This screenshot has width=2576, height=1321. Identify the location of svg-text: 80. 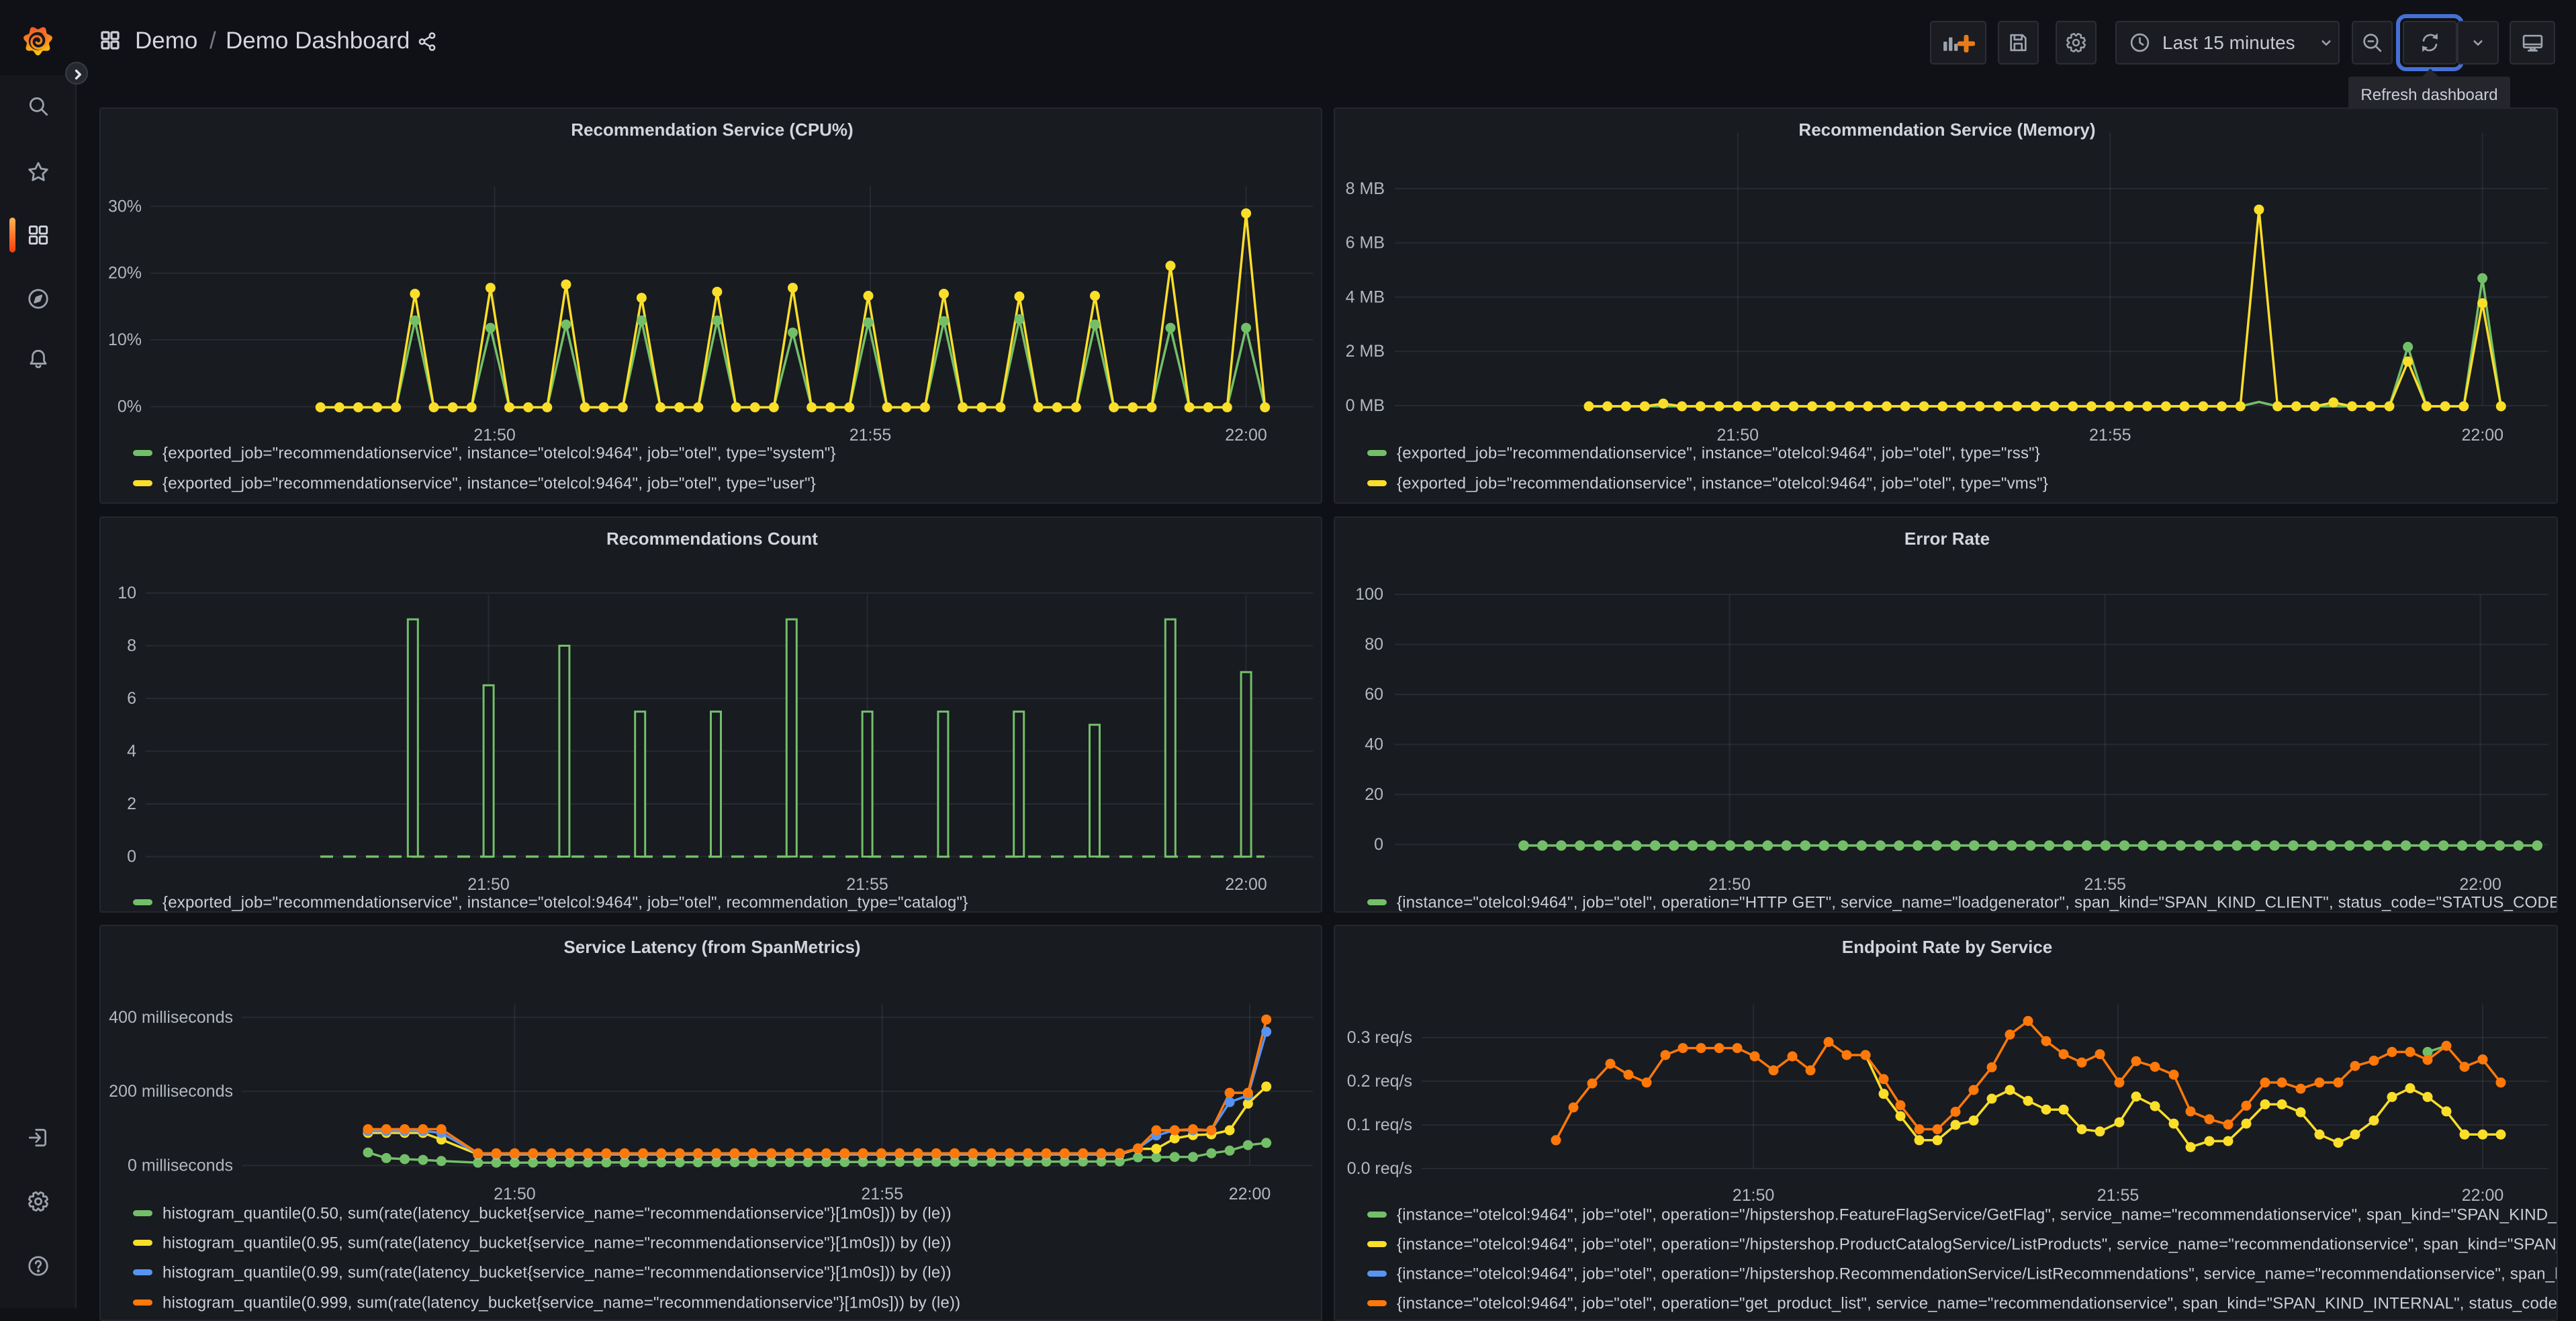
(1374, 644).